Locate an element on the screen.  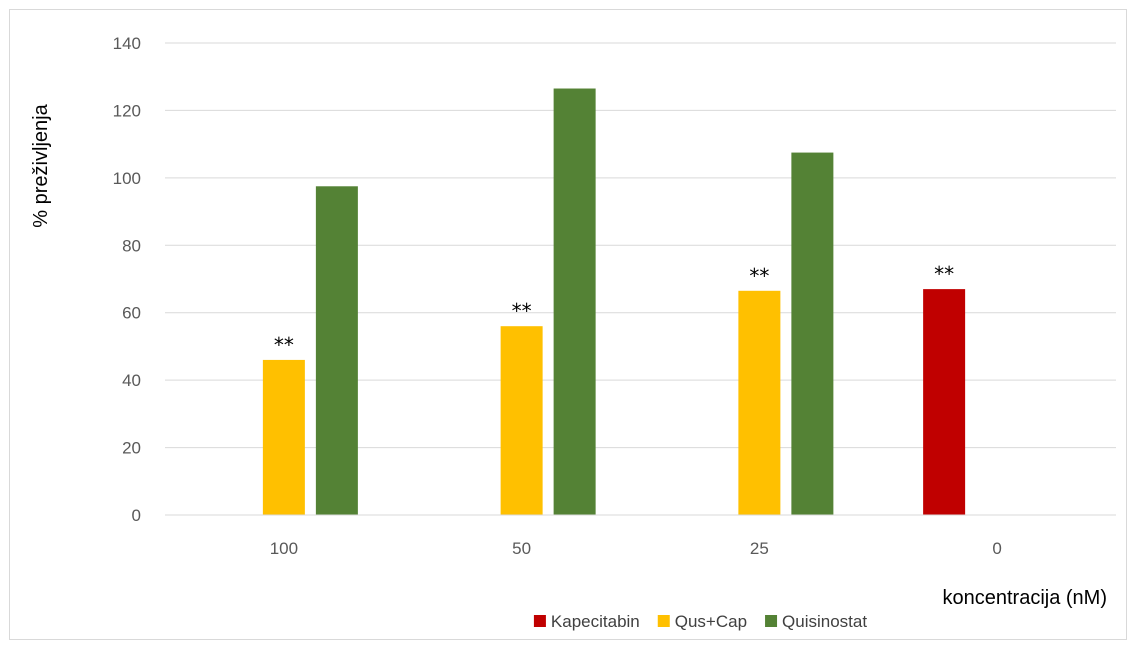
legend-label: Quisinostat is located at coordinates (824, 621).